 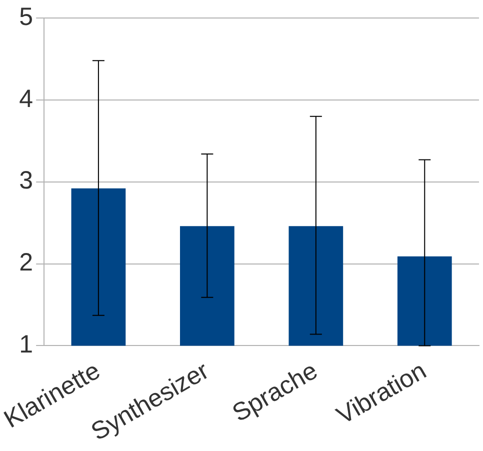 I want to click on y-tick-label: 1, so click(x=26, y=344).